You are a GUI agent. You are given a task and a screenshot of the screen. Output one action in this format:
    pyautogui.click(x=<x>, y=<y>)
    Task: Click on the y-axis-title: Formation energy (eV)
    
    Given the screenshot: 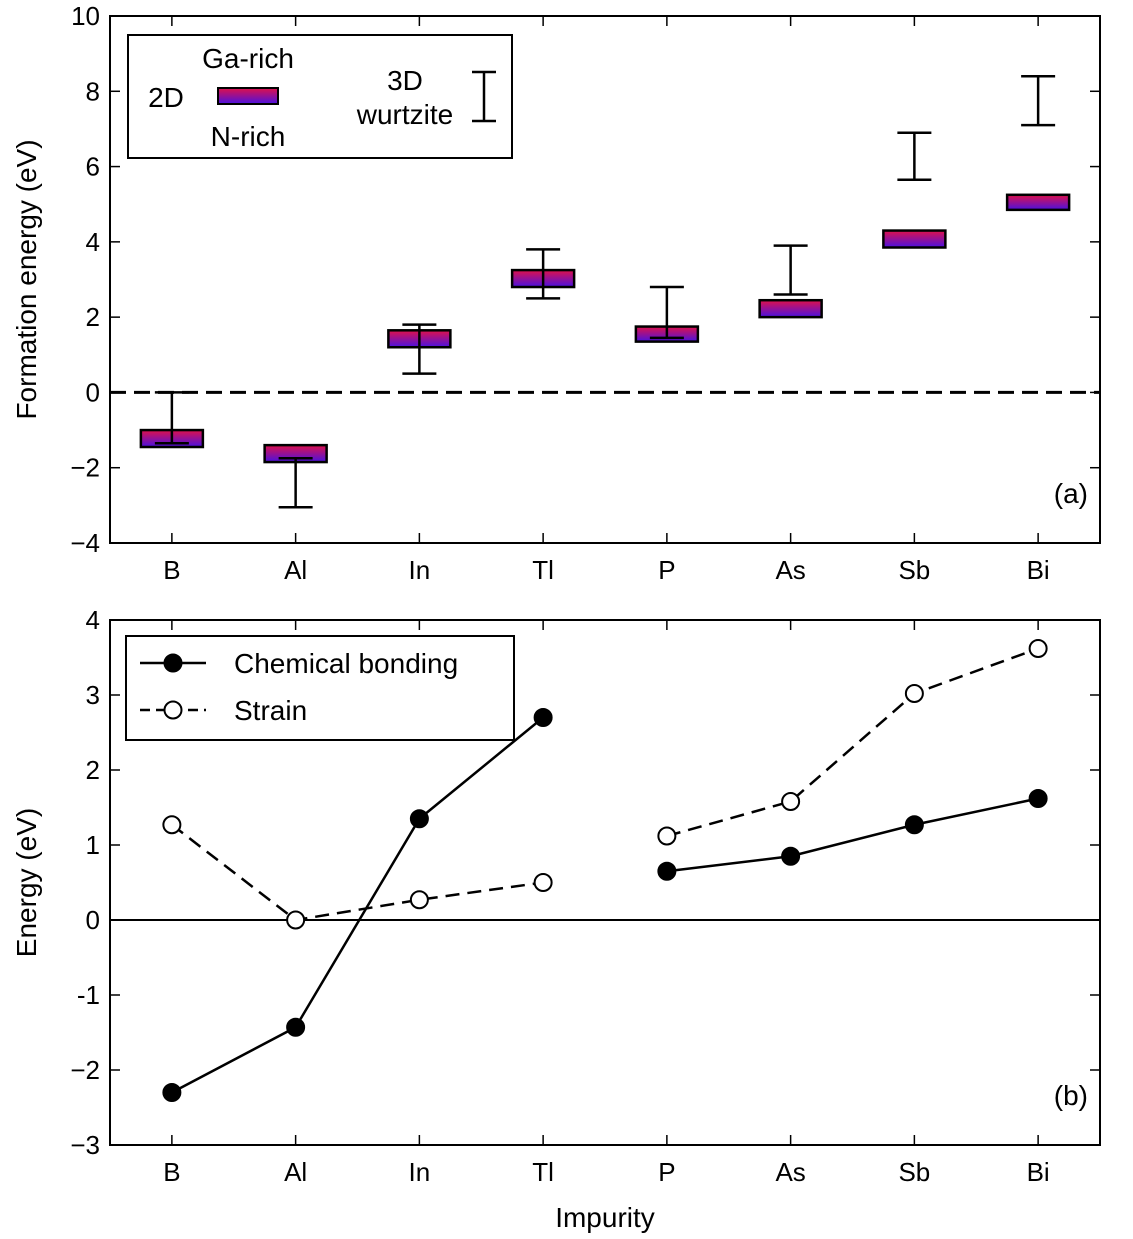 What is the action you would take?
    pyautogui.click(x=26, y=279)
    